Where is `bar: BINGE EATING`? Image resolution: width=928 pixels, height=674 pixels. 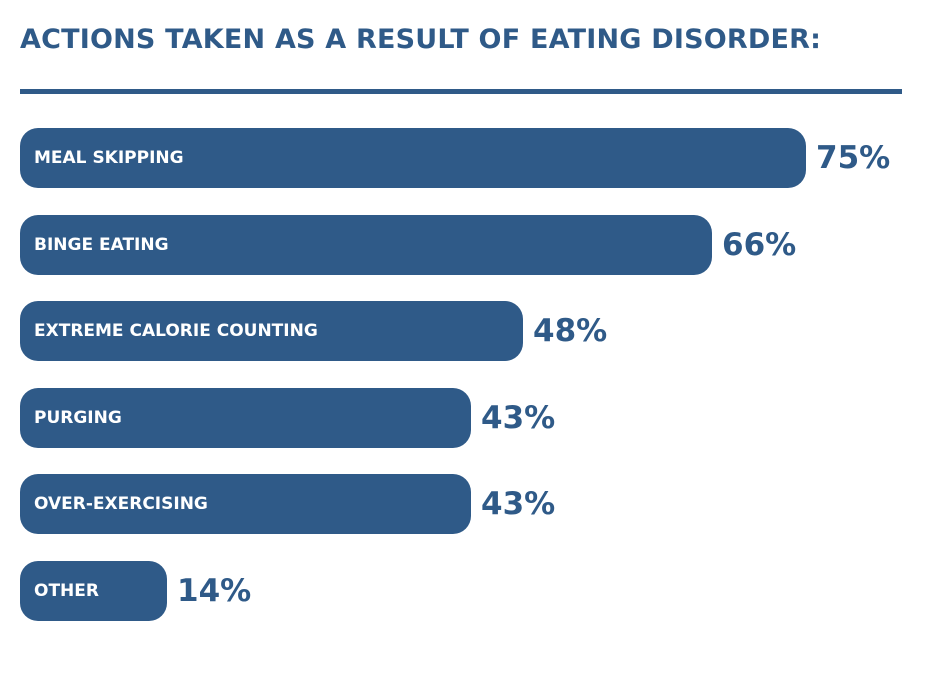 bar: BINGE EATING is located at coordinates (366, 245).